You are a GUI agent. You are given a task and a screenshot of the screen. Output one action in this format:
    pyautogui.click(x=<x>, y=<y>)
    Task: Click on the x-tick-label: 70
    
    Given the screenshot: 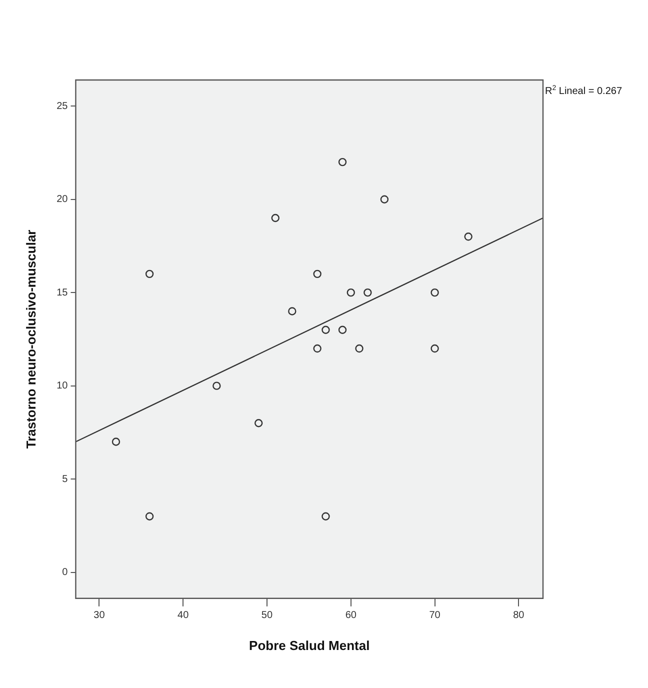 What is the action you would take?
    pyautogui.click(x=435, y=616)
    